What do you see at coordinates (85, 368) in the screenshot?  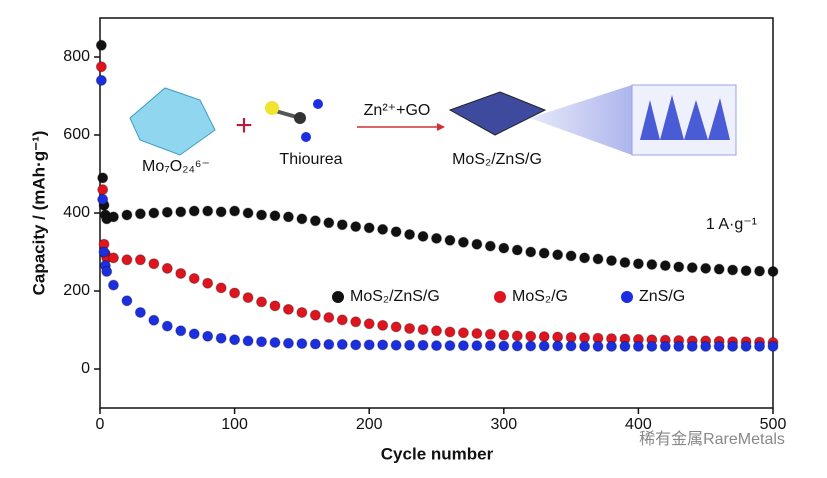 I see `y-tick-label: 0` at bounding box center [85, 368].